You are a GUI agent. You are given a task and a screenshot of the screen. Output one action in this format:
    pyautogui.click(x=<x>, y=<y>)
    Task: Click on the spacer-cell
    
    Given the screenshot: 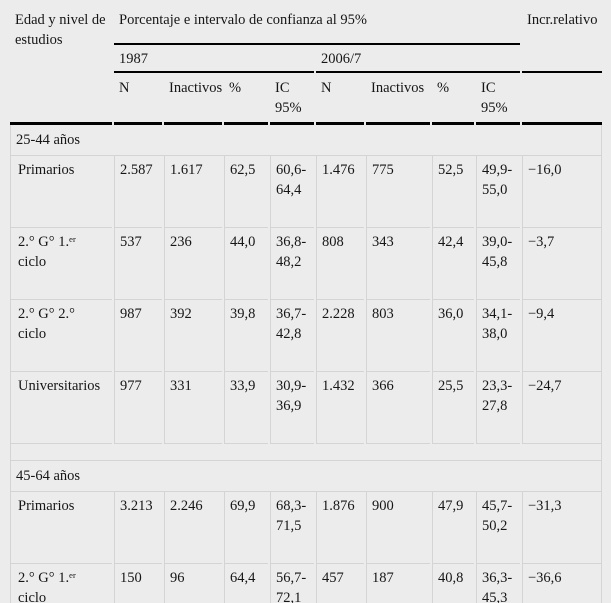 What is the action you would take?
    pyautogui.click(x=306, y=452)
    